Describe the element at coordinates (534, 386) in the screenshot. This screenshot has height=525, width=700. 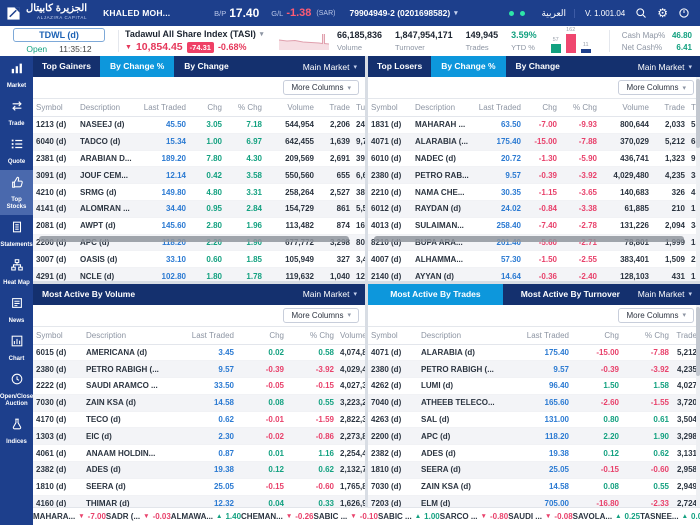
I see `table-row: 4262 (d) LUMI (d) 96.40 1.50 1.58 4,027` at that location.